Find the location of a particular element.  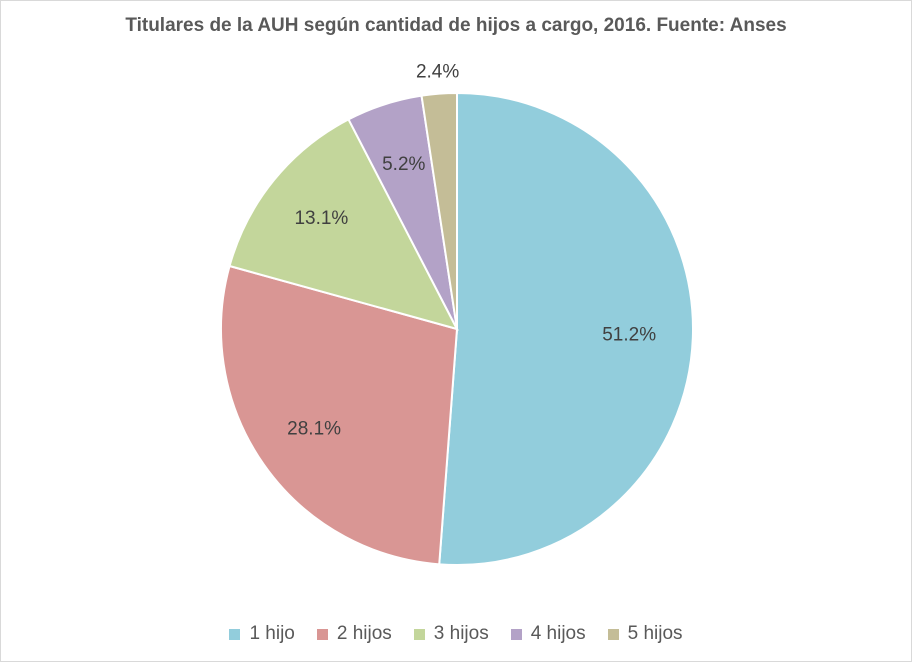

legend-label-4: 4 hijos is located at coordinates (558, 633).